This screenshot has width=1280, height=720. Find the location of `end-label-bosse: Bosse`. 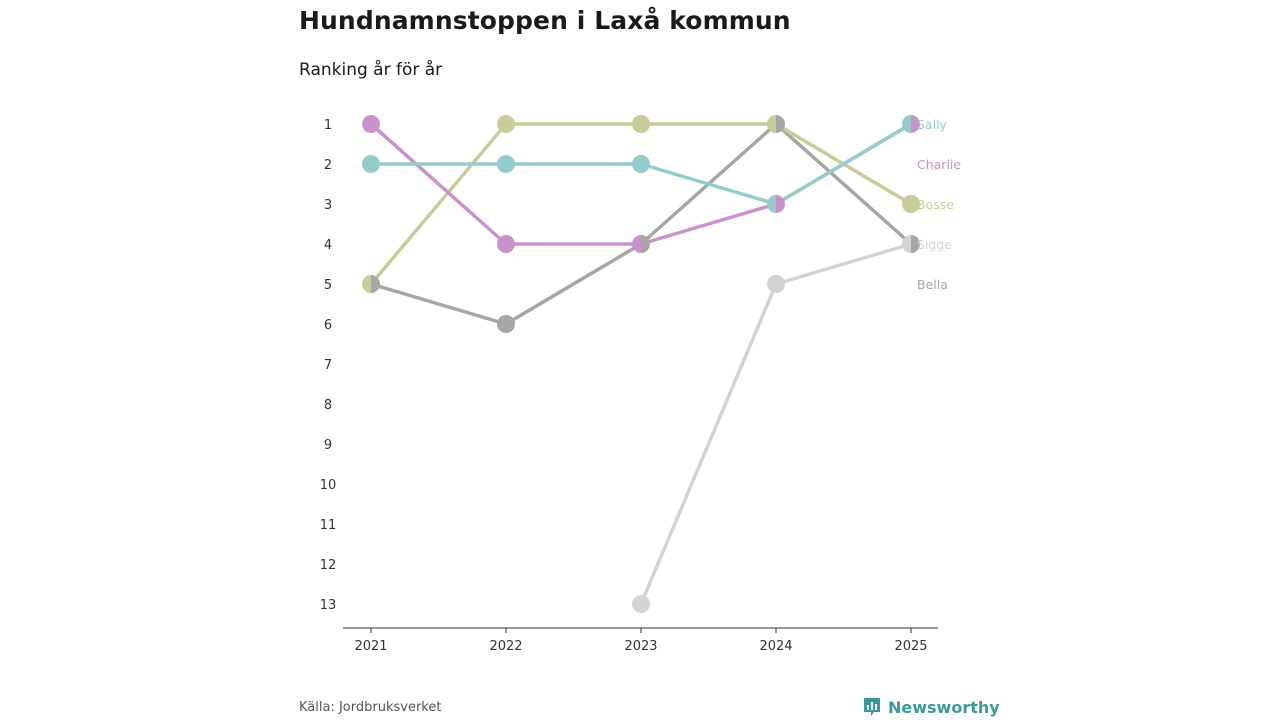

end-label-bosse: Bosse is located at coordinates (935, 204).